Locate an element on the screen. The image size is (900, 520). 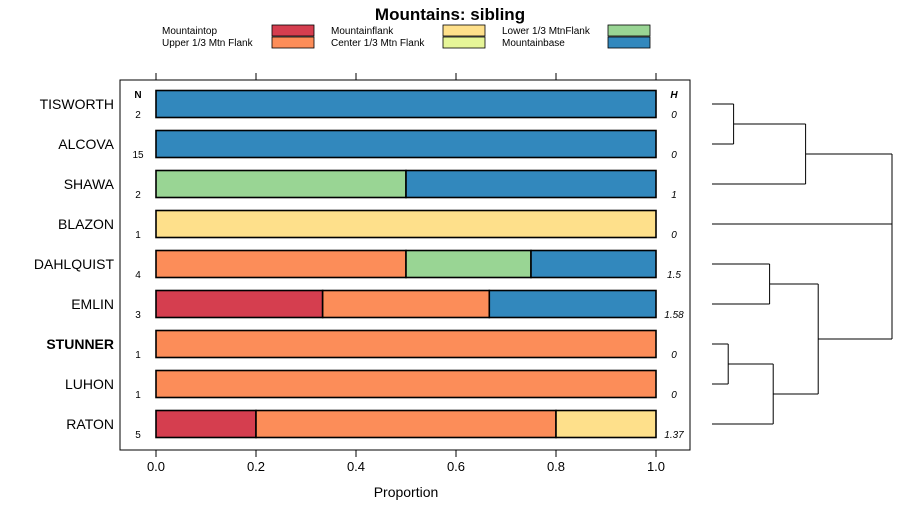
row-label: RATON is located at coordinates (90, 424).